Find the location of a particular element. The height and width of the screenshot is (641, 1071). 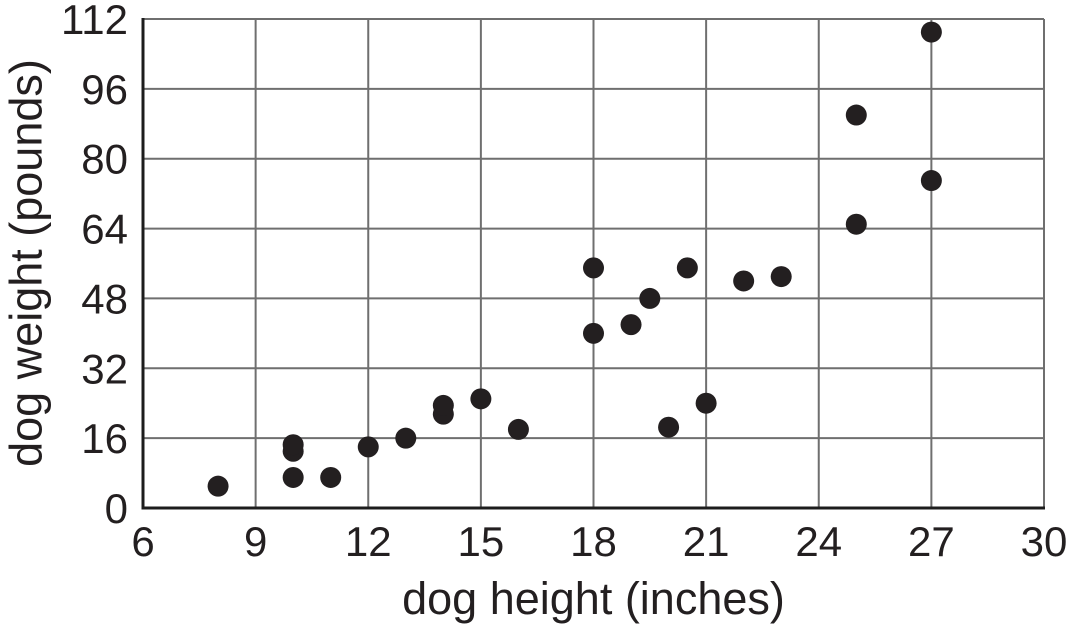

y-tick-label: 96 is located at coordinates (104, 89).